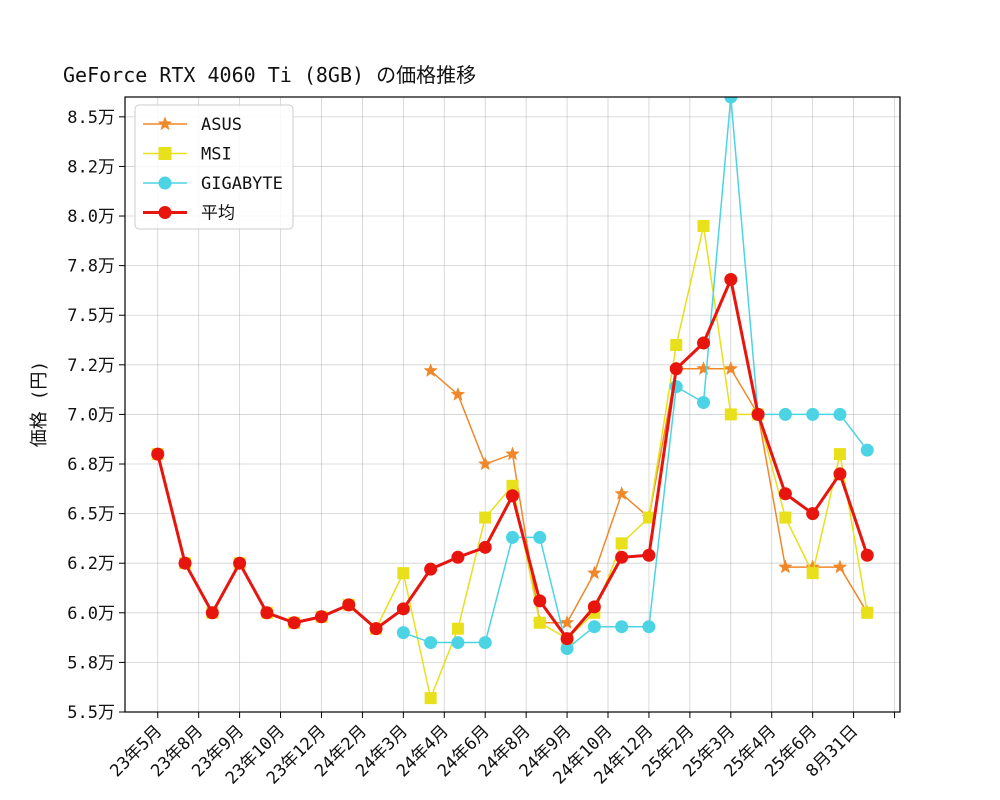 This screenshot has width=1000, height=800. Describe the element at coordinates (192, 125) in the screenshot. I see `legend-entry: ASUS` at that location.